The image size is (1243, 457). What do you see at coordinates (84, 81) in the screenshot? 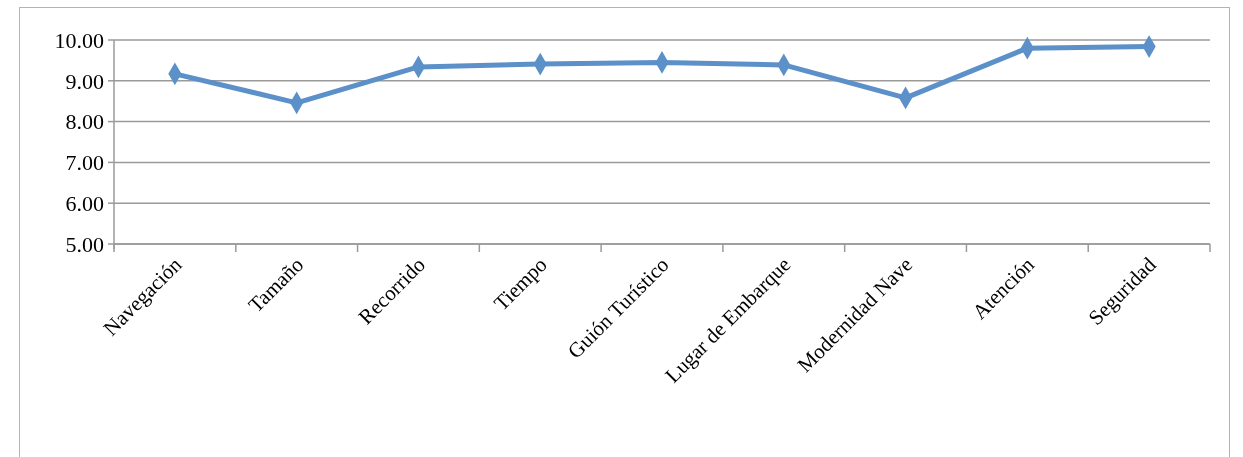
I see `y-tick-label: 9.00` at bounding box center [84, 81].